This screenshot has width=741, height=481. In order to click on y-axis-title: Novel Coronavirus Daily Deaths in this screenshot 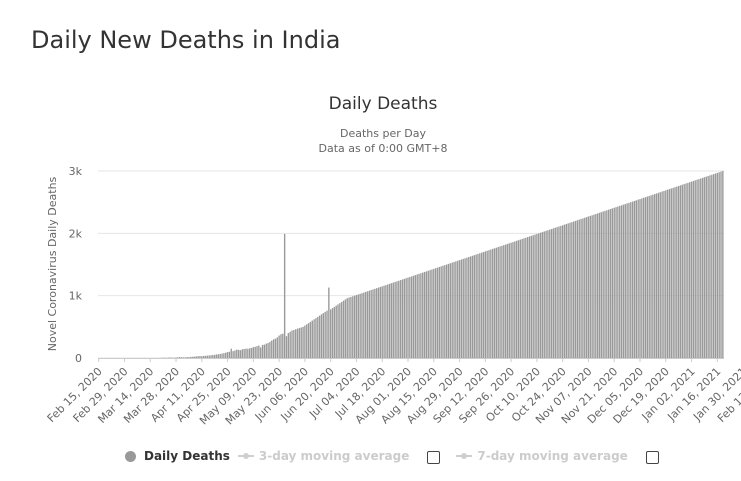, I will do `click(52, 263)`.